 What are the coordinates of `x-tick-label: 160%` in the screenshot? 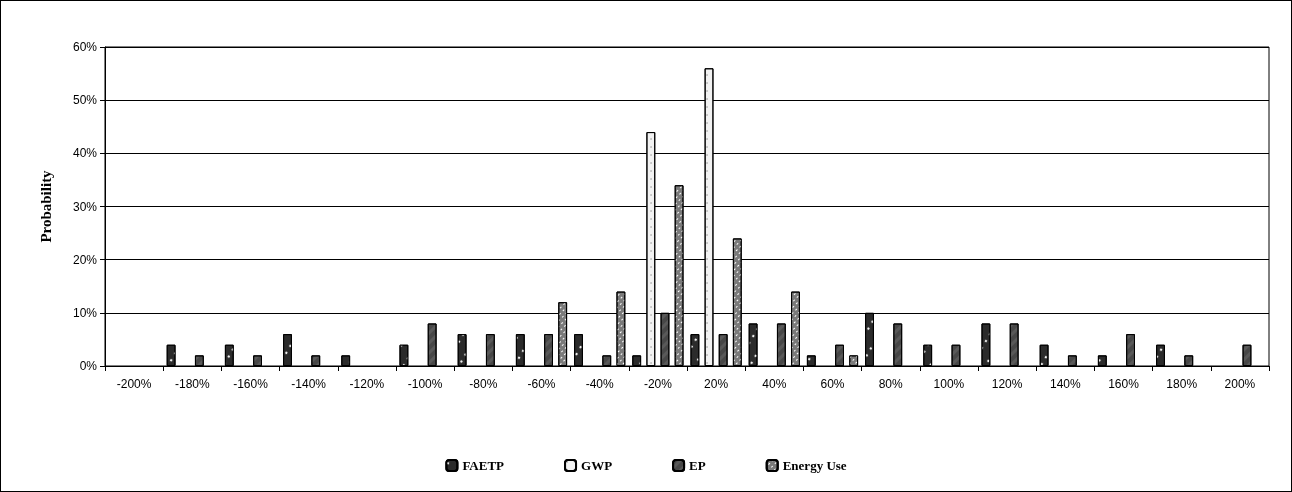 It's located at (1124, 384).